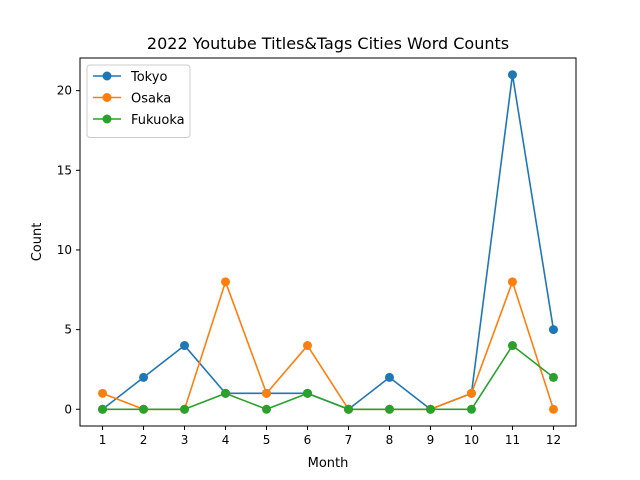 This screenshot has height=480, width=640. What do you see at coordinates (64, 91) in the screenshot?
I see `y-tick-label: 20` at bounding box center [64, 91].